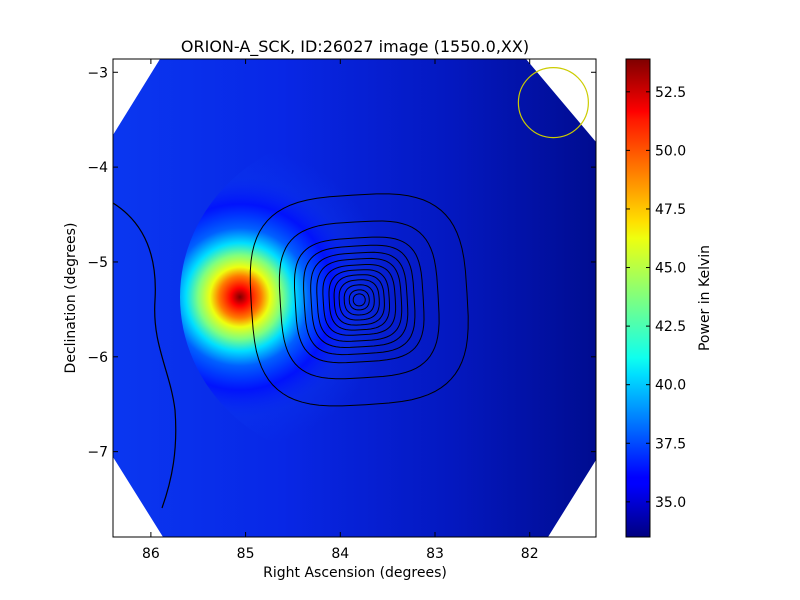 The height and width of the screenshot is (600, 800). Describe the element at coordinates (670, 327) in the screenshot. I see `colorbar-tick-label: 42.5` at that location.